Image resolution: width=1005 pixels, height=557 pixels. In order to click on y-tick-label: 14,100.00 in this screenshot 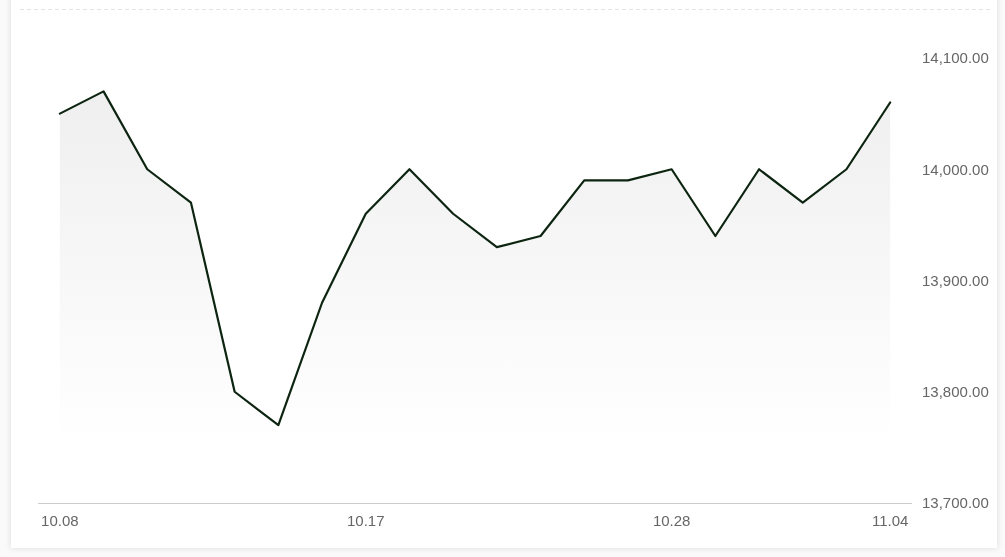, I will do `click(955, 58)`.